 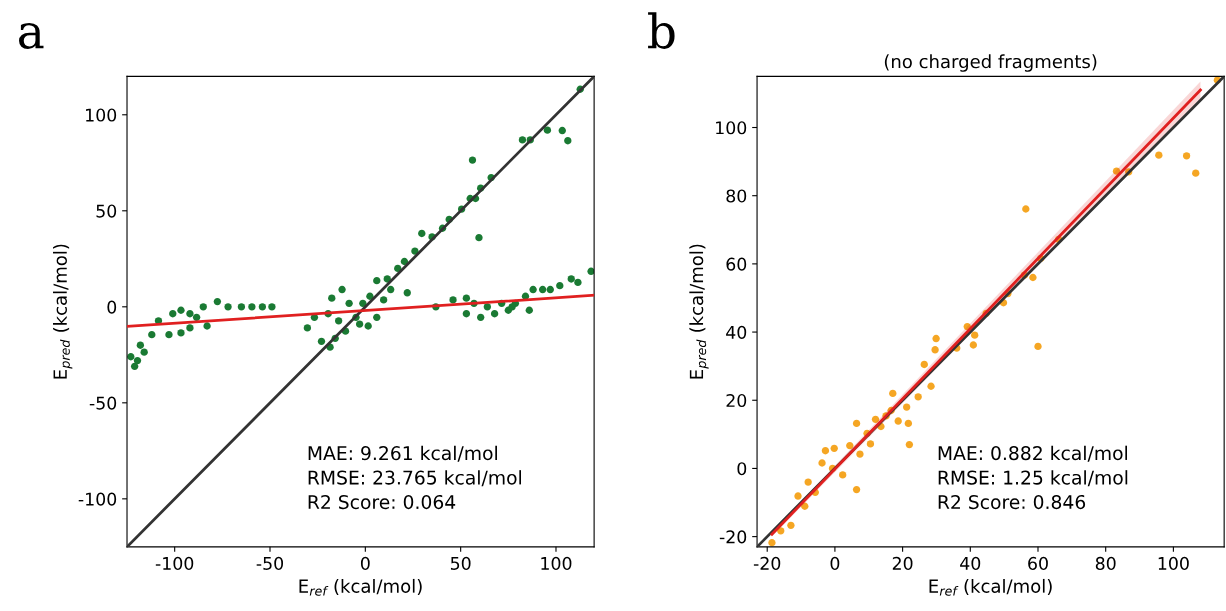 What do you see at coordinates (415, 478) in the screenshot?
I see `annotation: RMSE: 23.765 kcal/mol` at bounding box center [415, 478].